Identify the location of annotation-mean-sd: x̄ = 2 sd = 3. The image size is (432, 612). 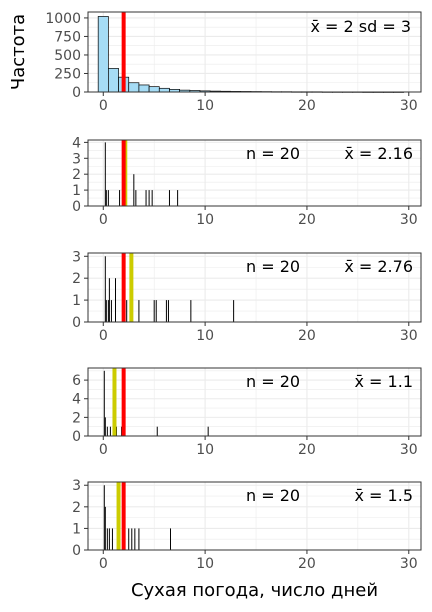
(360, 26).